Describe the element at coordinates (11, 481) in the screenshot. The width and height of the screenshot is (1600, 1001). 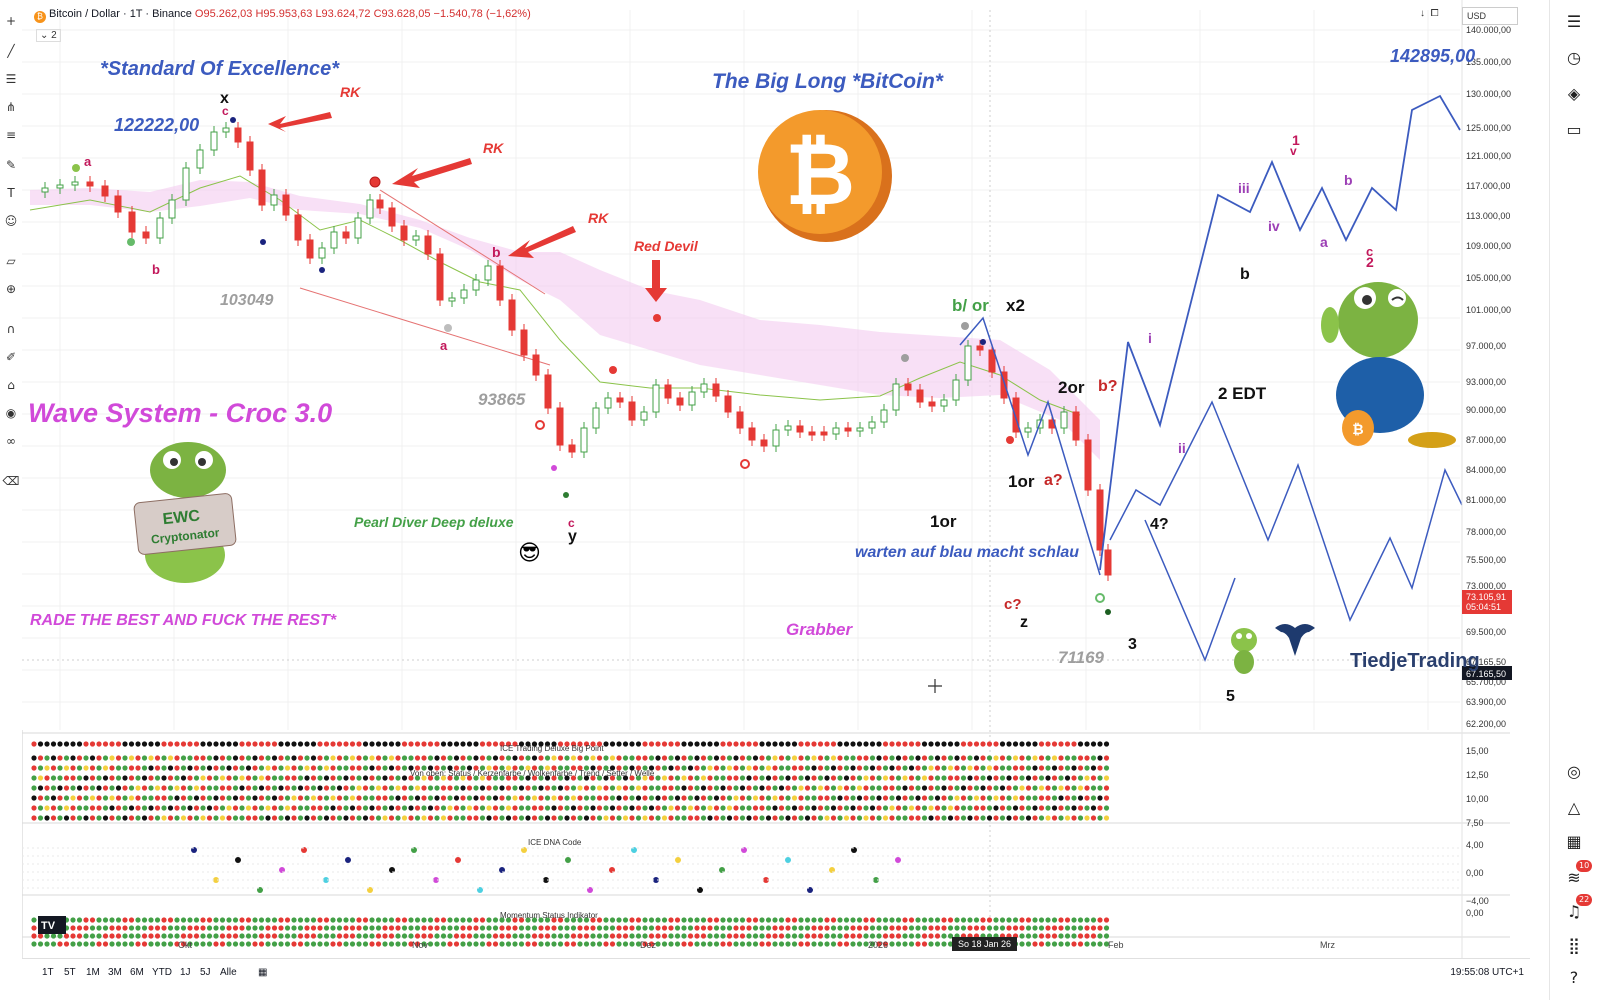
I see `trash-icon: ⌫` at that location.